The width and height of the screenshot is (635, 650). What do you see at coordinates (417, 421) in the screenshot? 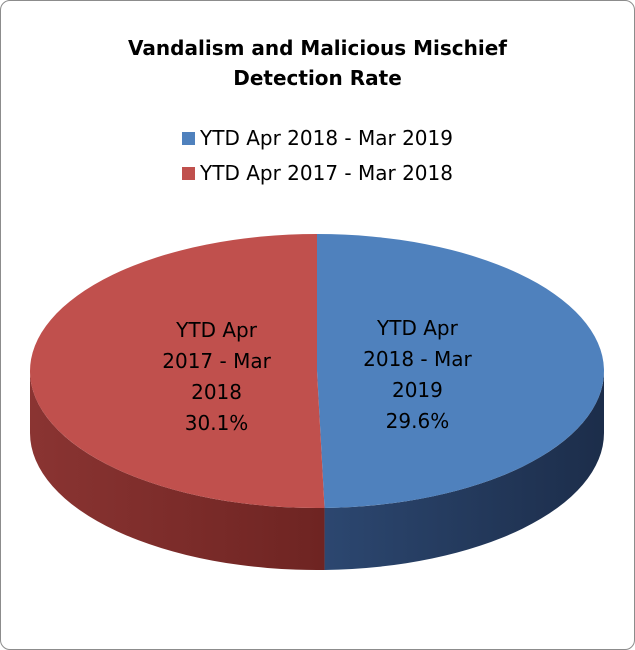
I see `data-label-value: 29.6%` at bounding box center [417, 421].